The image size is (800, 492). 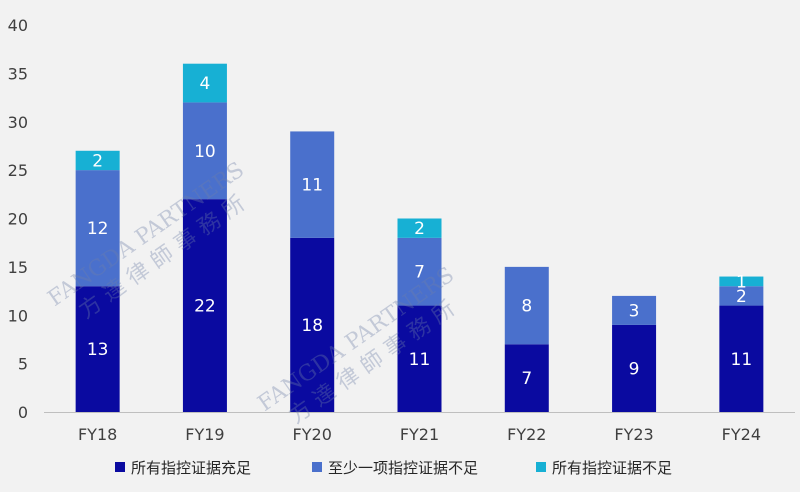 I want to click on bar-segment-fy19-s2, so click(x=204, y=151).